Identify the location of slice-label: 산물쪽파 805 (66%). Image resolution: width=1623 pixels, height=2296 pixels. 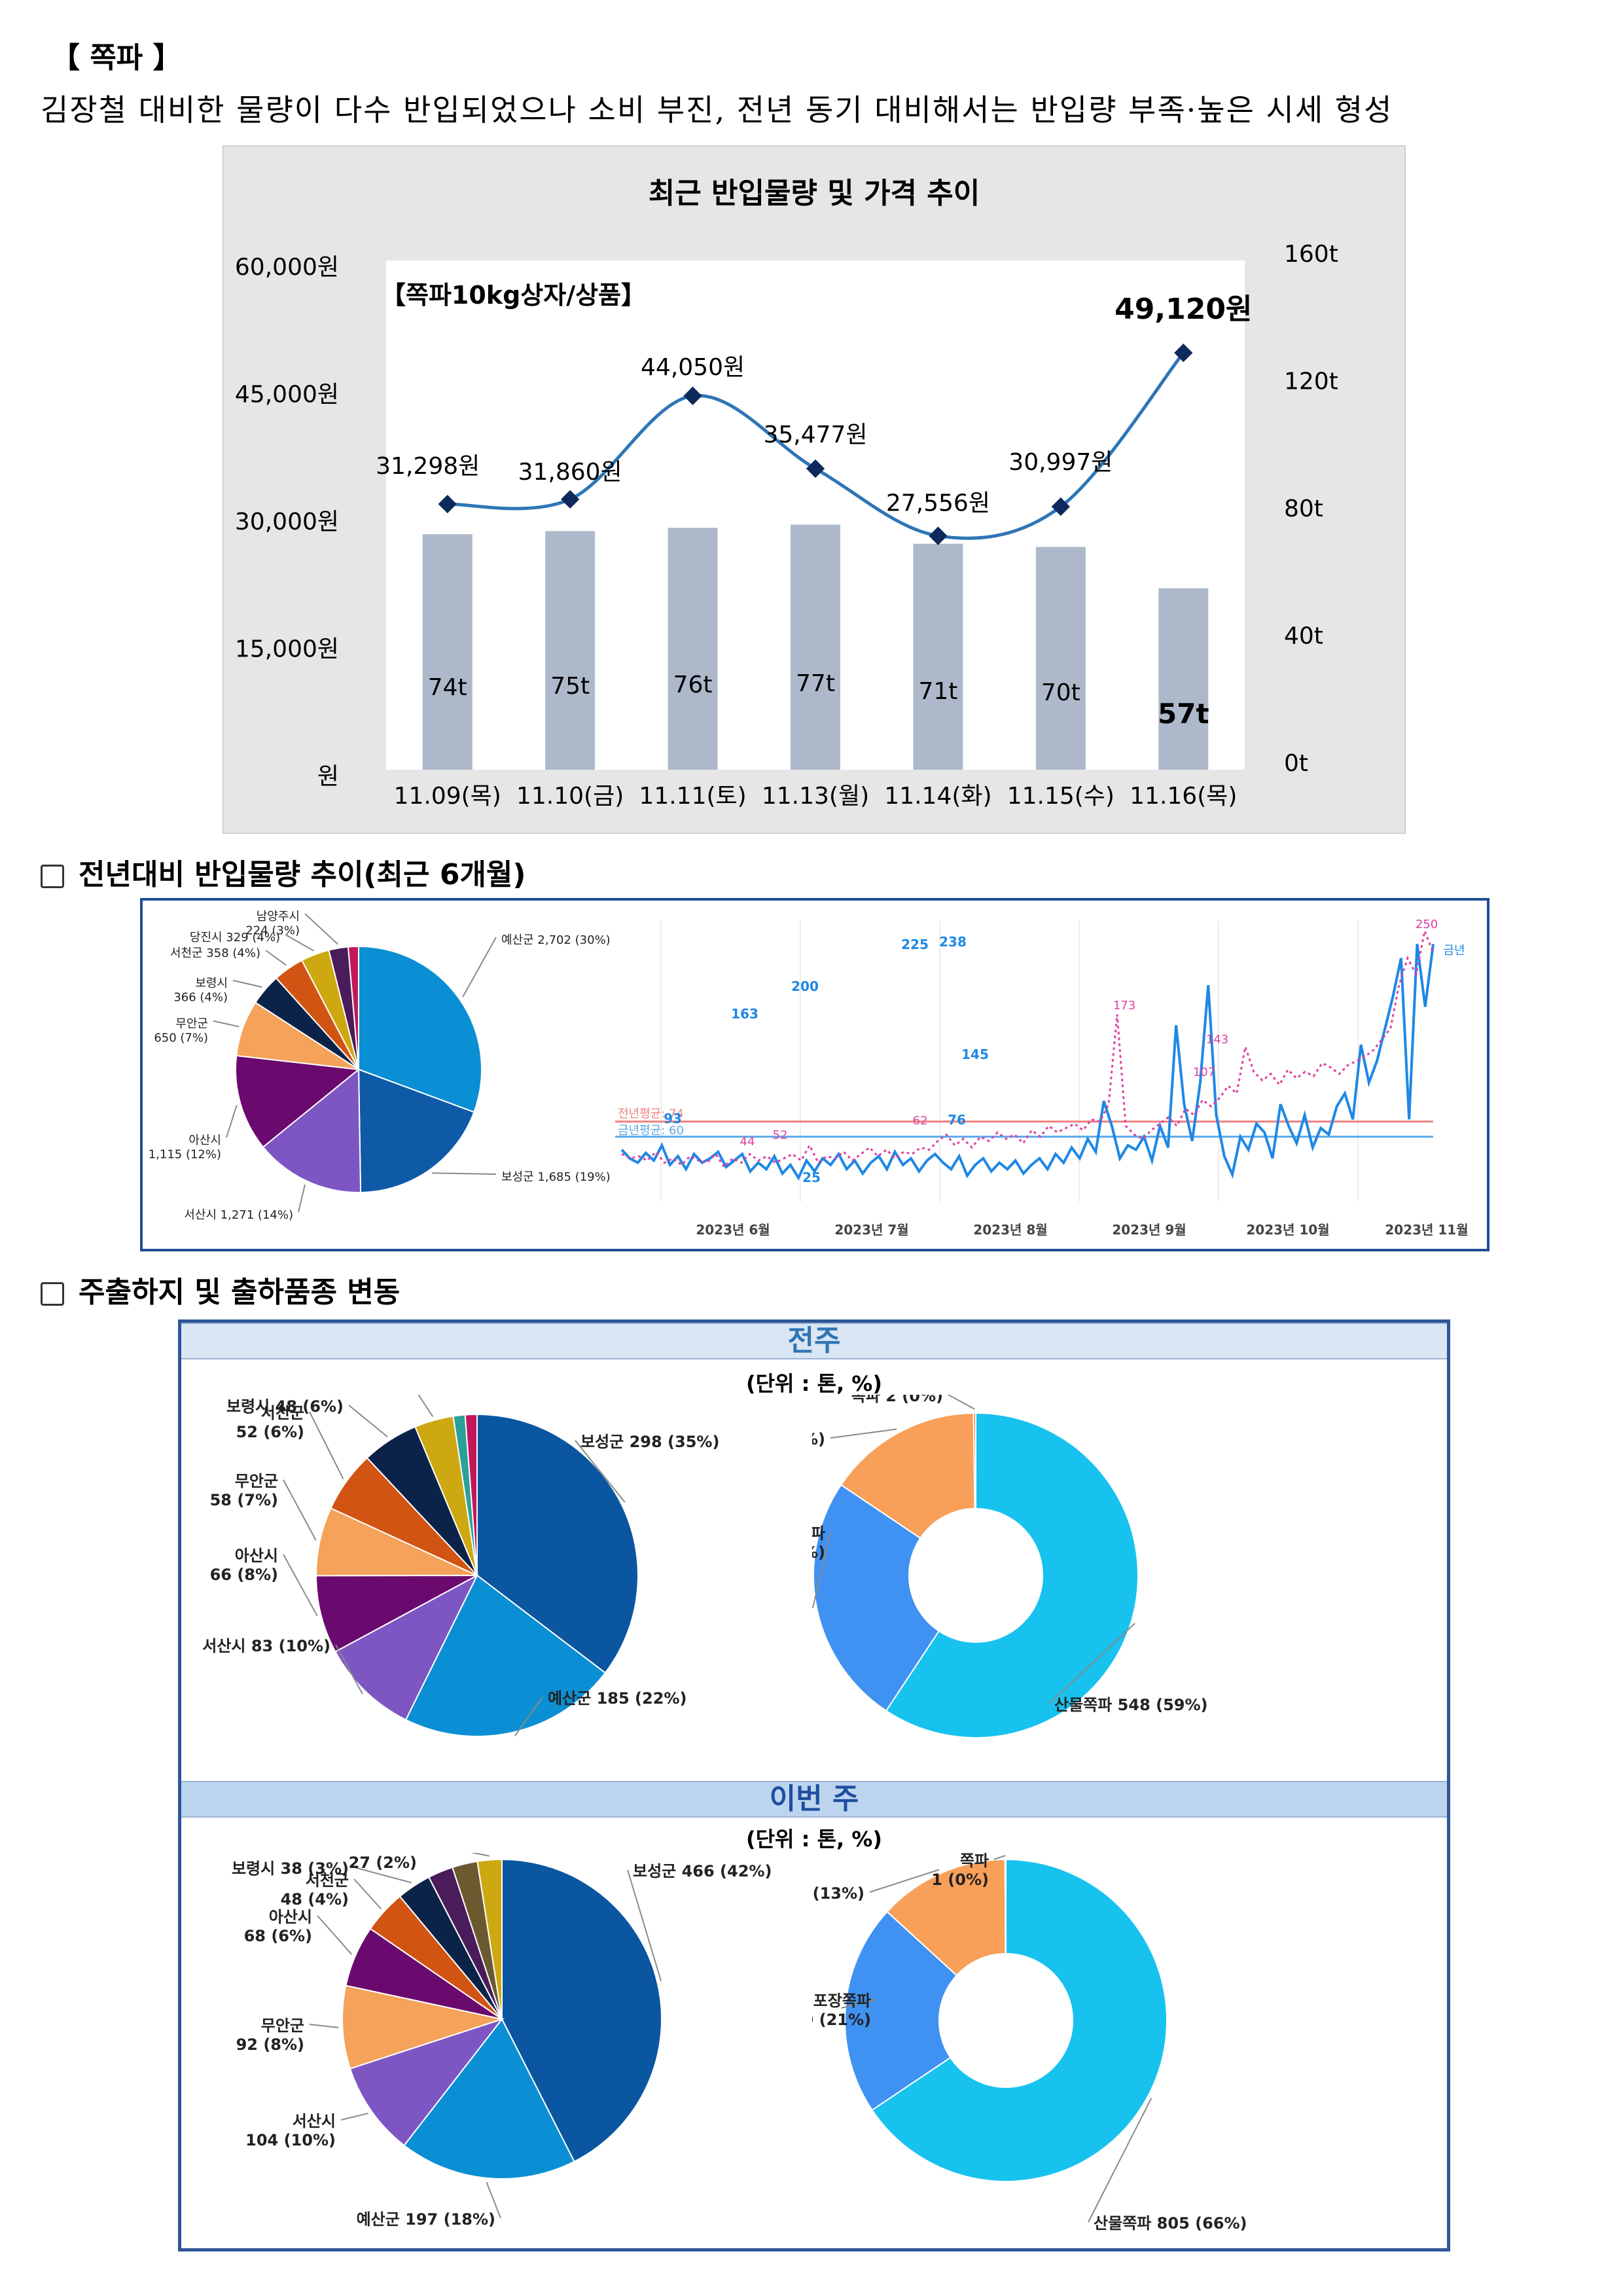
(1170, 2223).